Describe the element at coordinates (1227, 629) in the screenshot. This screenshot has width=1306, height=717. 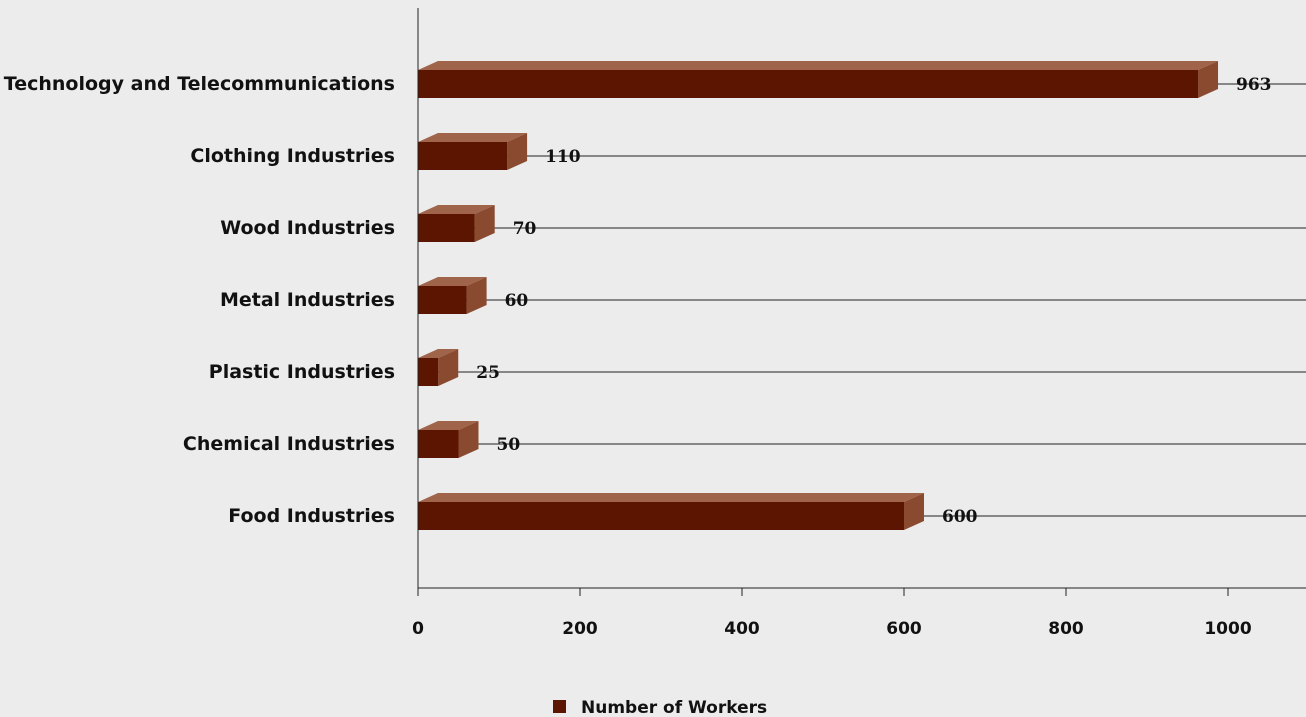
I see `x-tick-label: 1000` at that location.